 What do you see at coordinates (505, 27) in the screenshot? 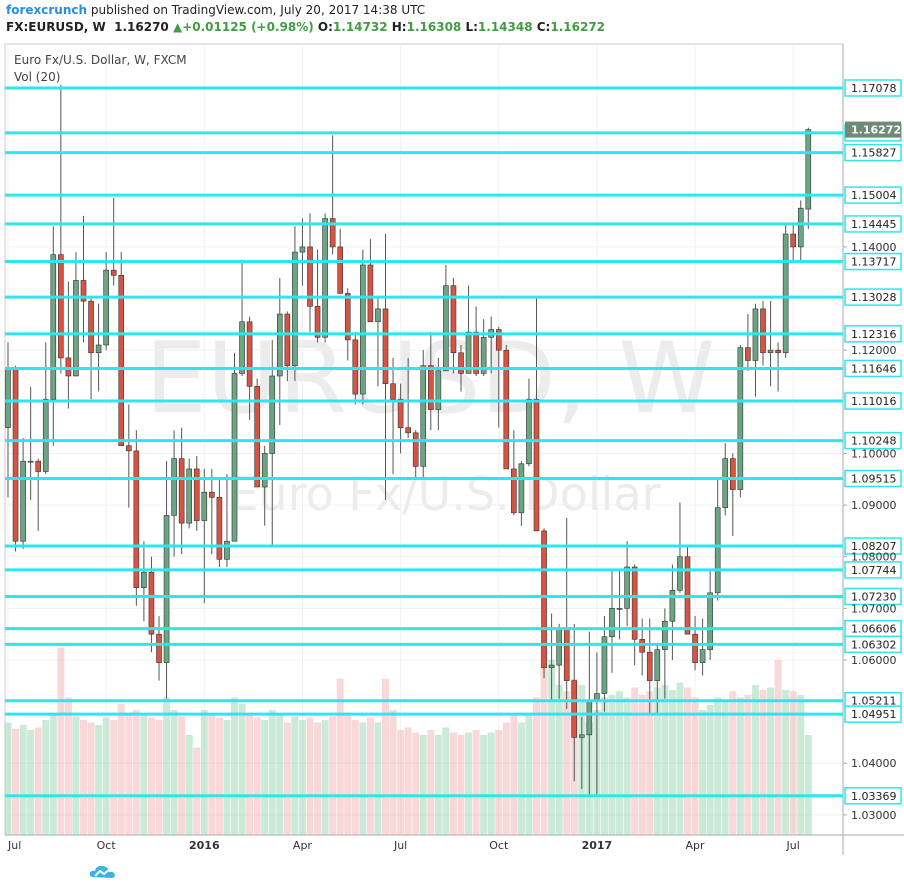
I see `l-value: 1.14348` at bounding box center [505, 27].